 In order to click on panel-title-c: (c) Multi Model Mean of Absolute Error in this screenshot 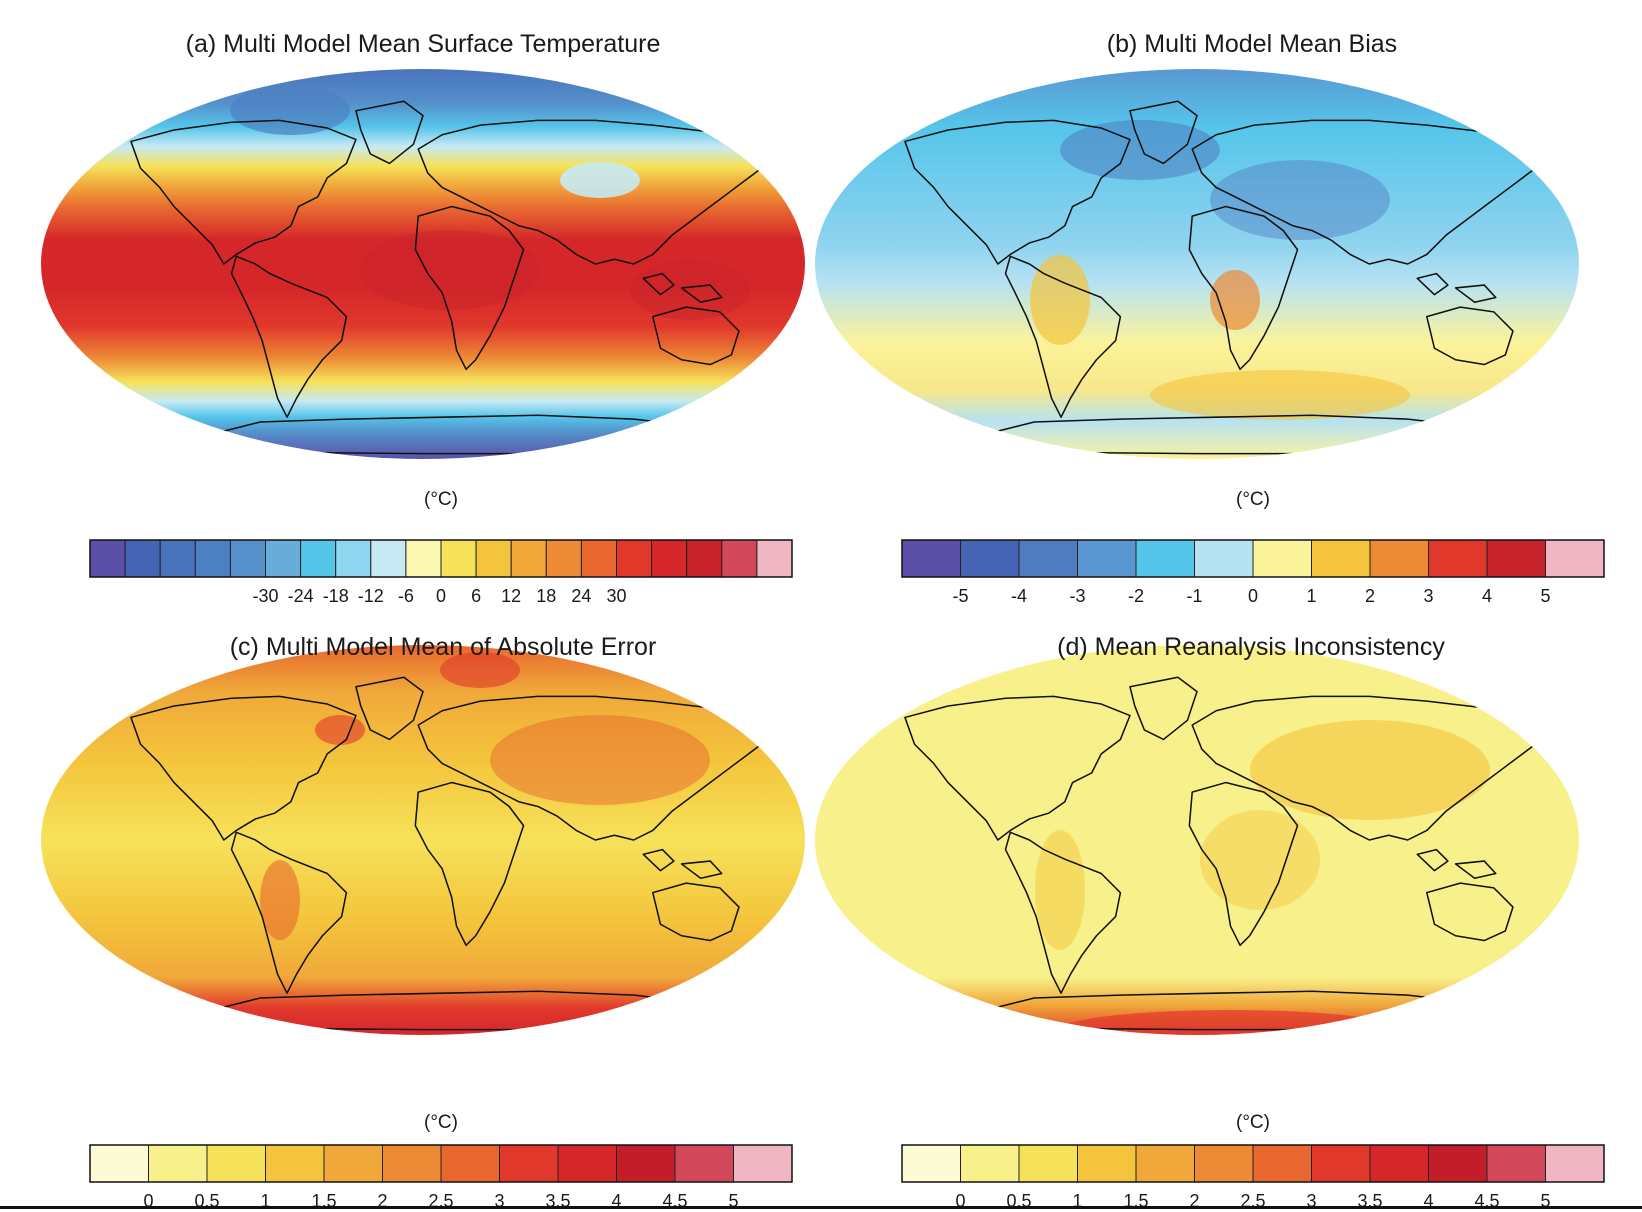, I will do `click(443, 647)`.